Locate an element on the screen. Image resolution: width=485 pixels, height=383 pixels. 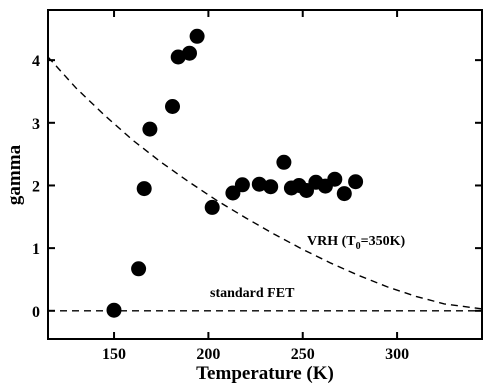
standard-fet-label: standard FET is located at coordinates (252, 293).